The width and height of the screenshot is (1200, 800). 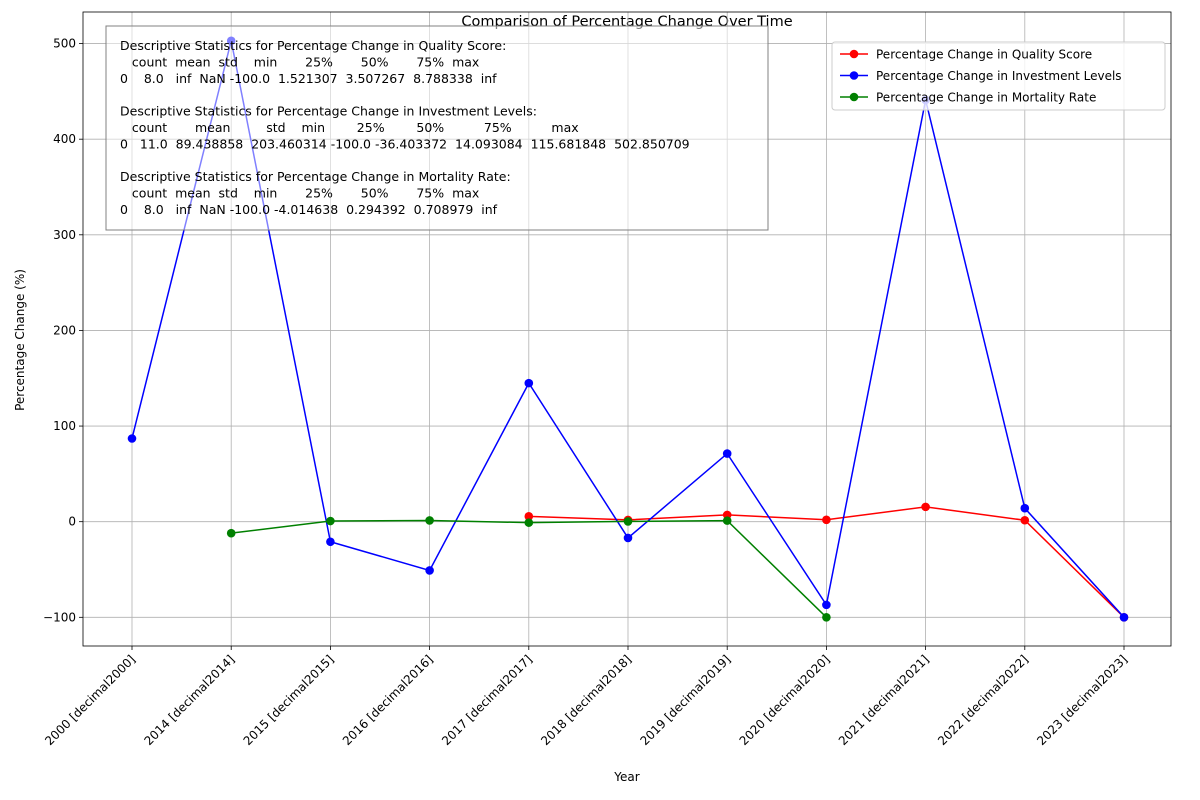 What do you see at coordinates (59, 617) in the screenshot?
I see `y-tick-label: −100` at bounding box center [59, 617].